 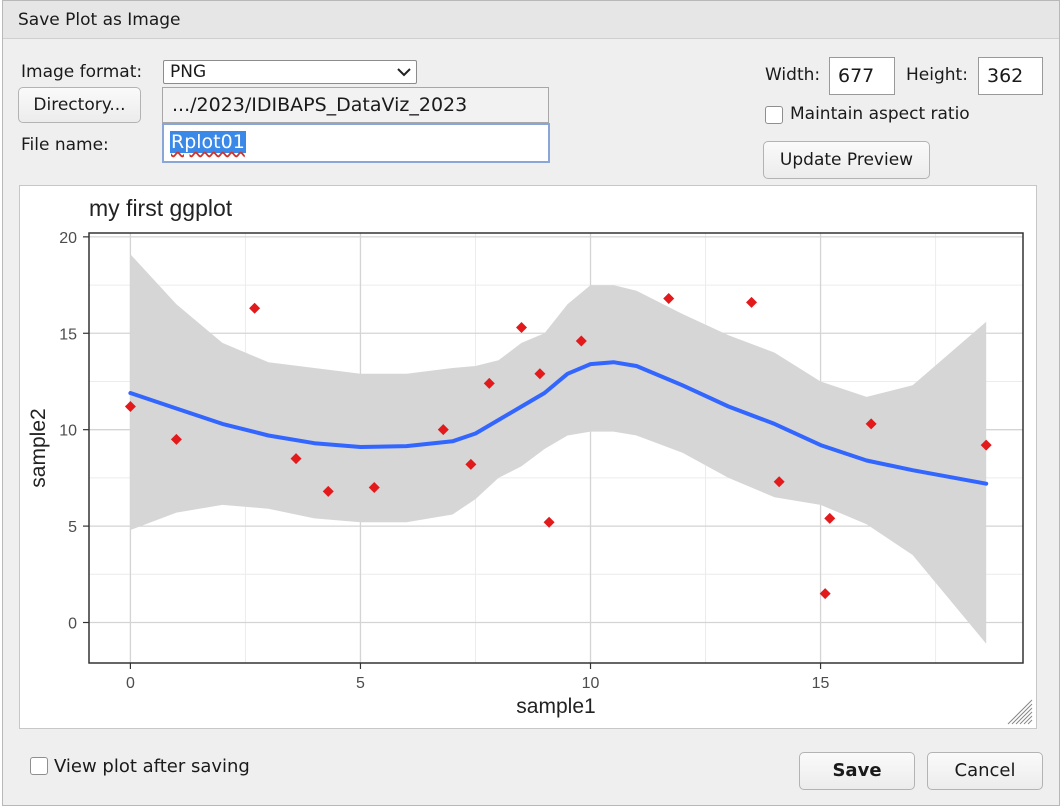 What do you see at coordinates (774, 115) in the screenshot?
I see `maintain-aspect-checkbox` at bounding box center [774, 115].